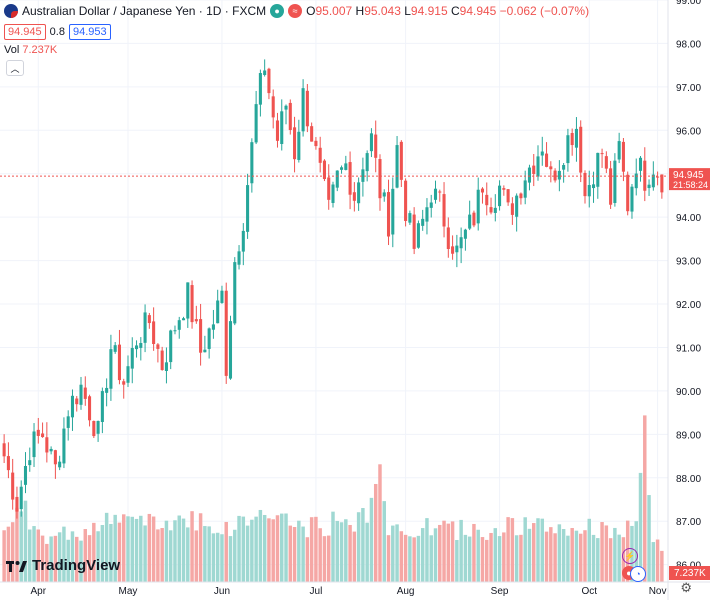 This screenshot has width=710, height=600. What do you see at coordinates (589, 591) in the screenshot?
I see `time-tick-label: Oct` at bounding box center [589, 591].